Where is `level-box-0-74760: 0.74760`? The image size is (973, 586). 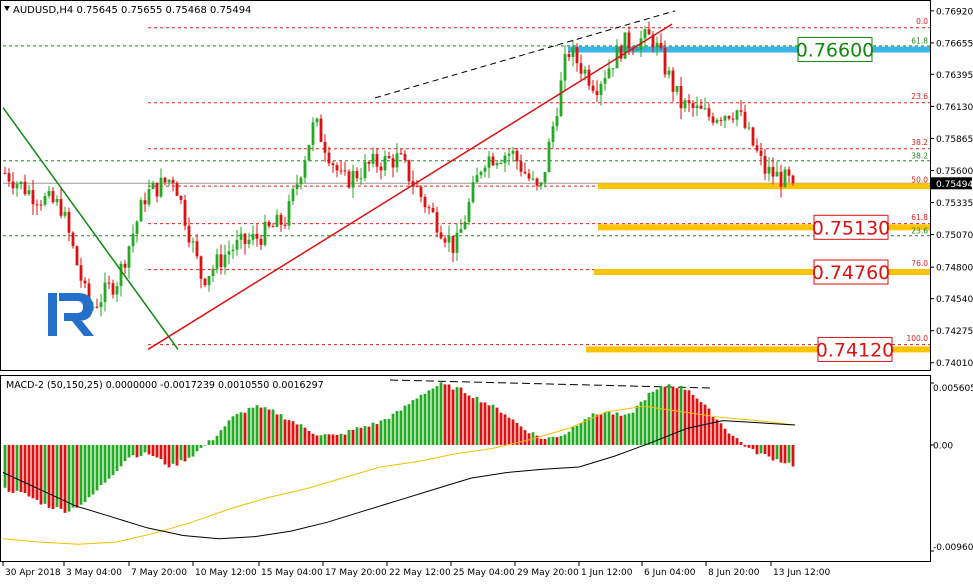 level-box-0-74760: 0.74760 is located at coordinates (851, 272).